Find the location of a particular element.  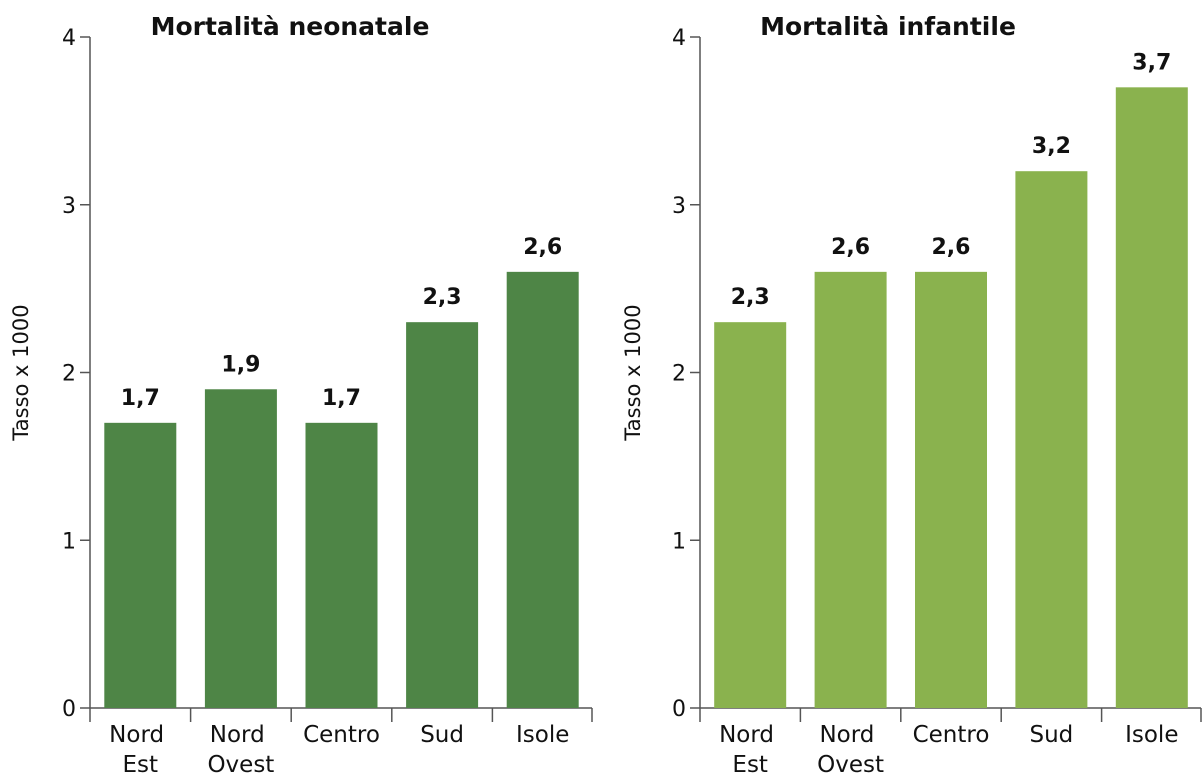

value-label: 1,9 is located at coordinates (240, 364).